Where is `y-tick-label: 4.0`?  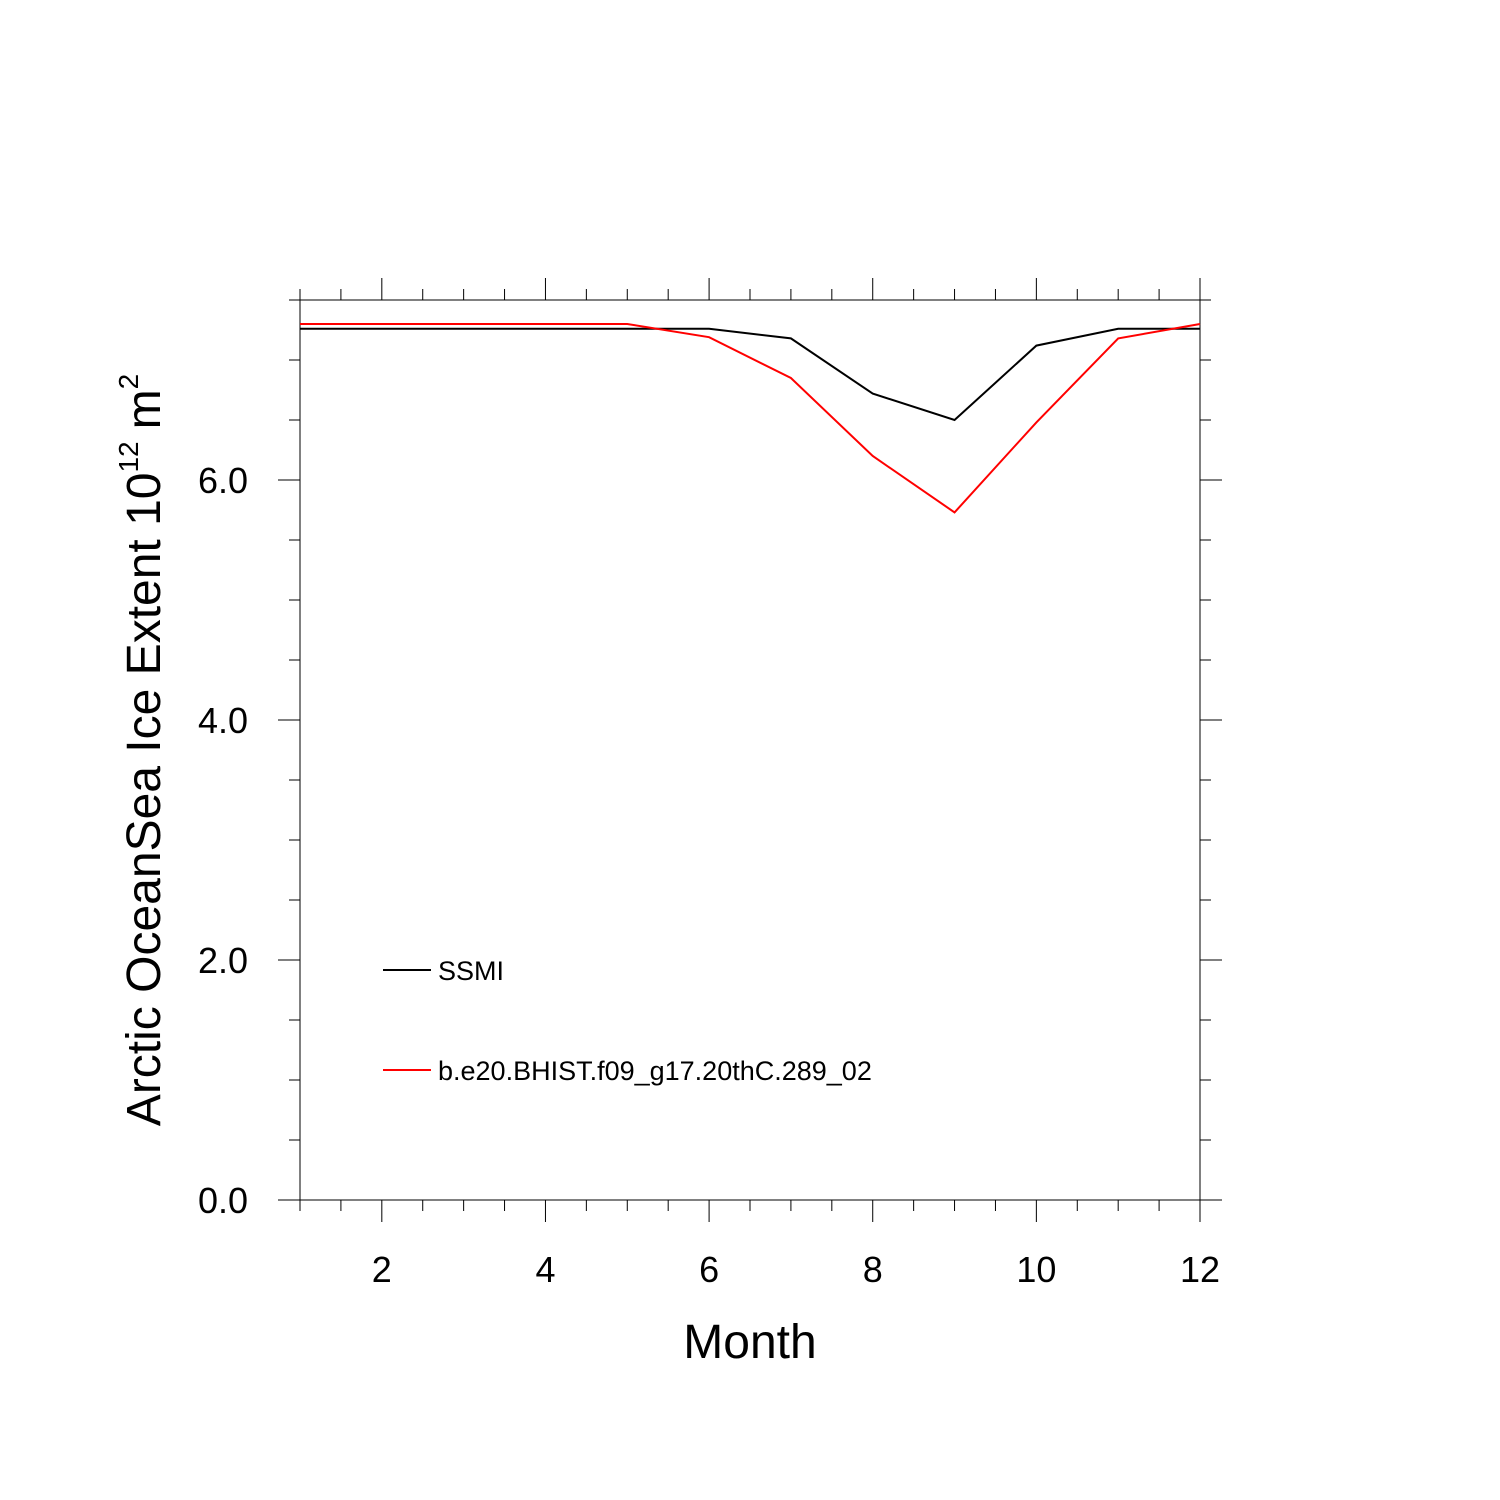
y-tick-label: 4.0 is located at coordinates (223, 720).